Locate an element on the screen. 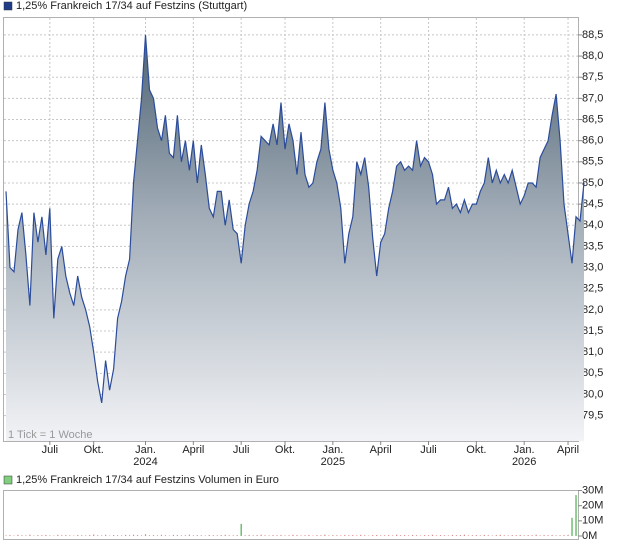 The width and height of the screenshot is (620, 546). y-tick-label: 82,5 is located at coordinates (592, 289).